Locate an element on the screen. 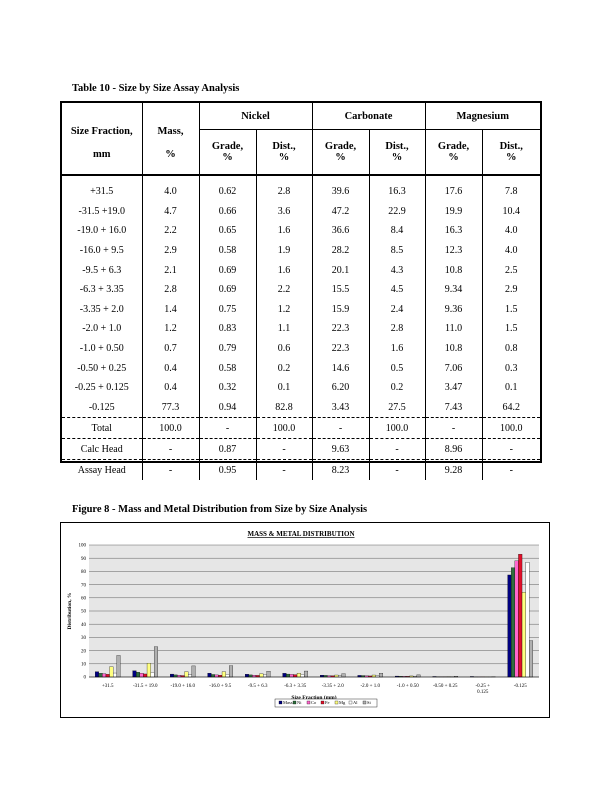 The image size is (612, 792). value-cell: 22.9 is located at coordinates (397, 211).